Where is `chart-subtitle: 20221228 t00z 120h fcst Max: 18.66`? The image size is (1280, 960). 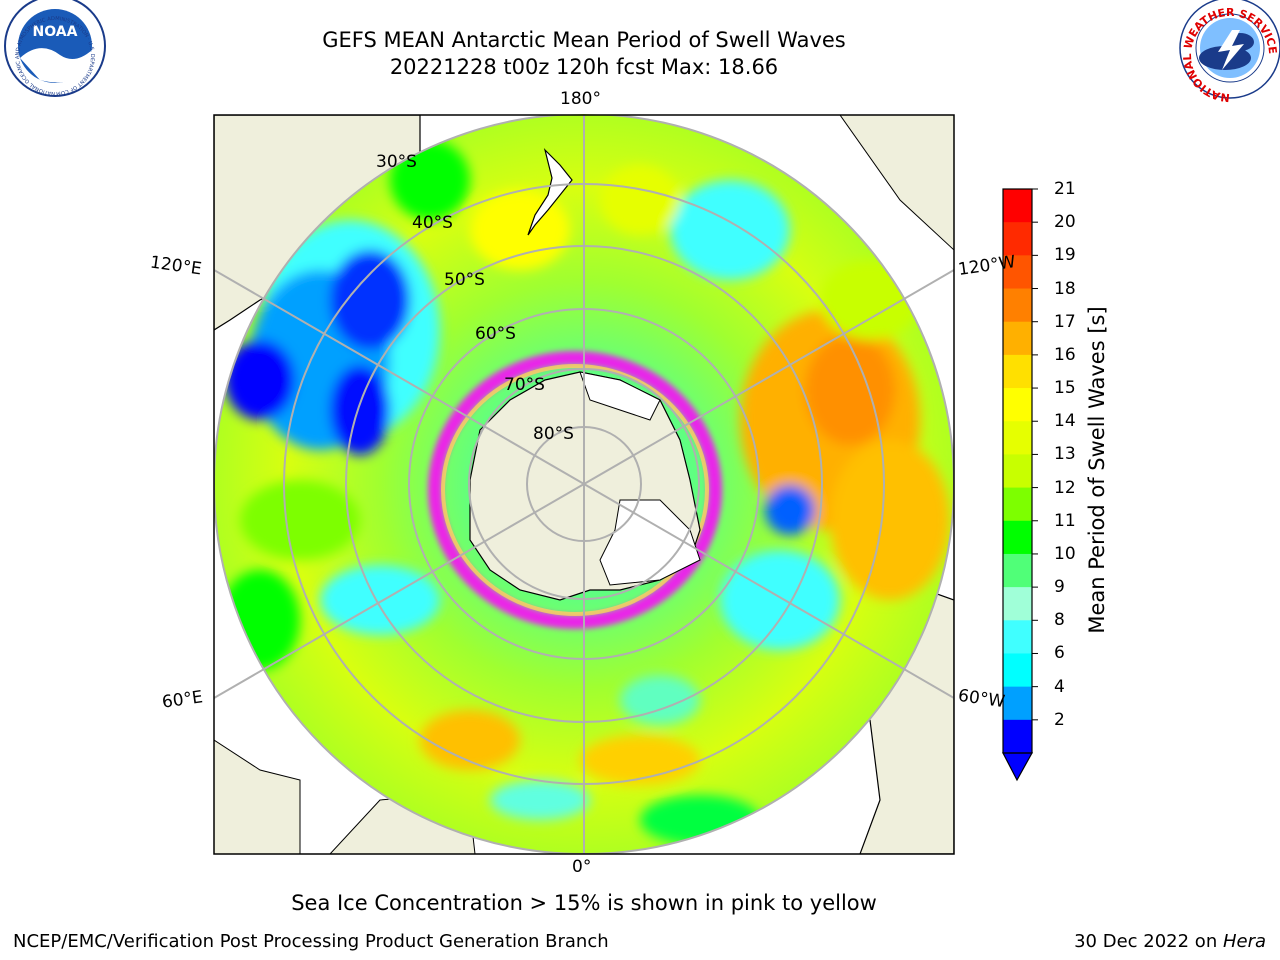 chart-subtitle: 20221228 t00z 120h fcst Max: 18.66 is located at coordinates (584, 67).